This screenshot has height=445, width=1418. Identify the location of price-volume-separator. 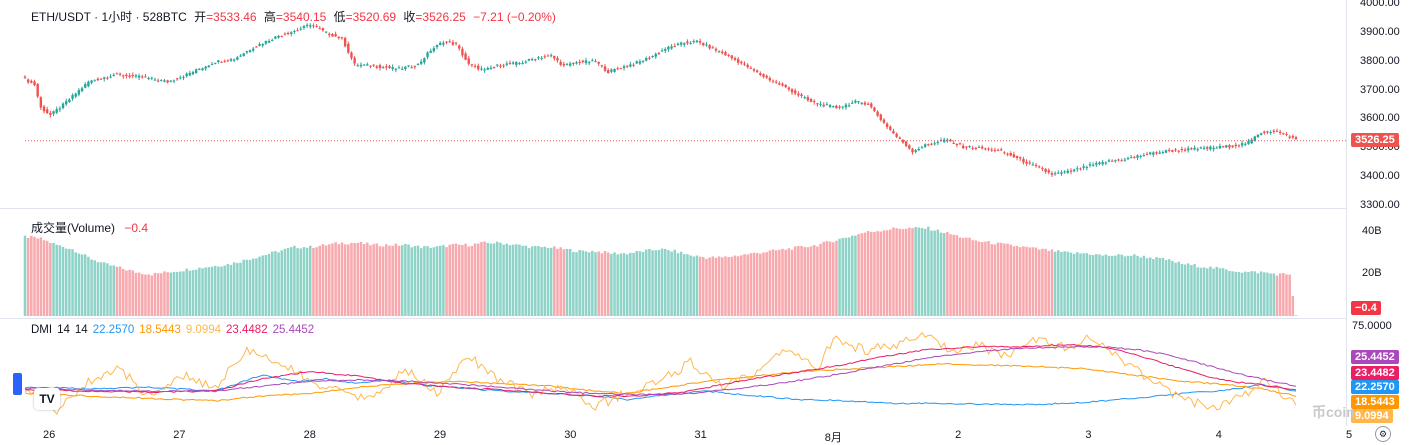
(673, 208).